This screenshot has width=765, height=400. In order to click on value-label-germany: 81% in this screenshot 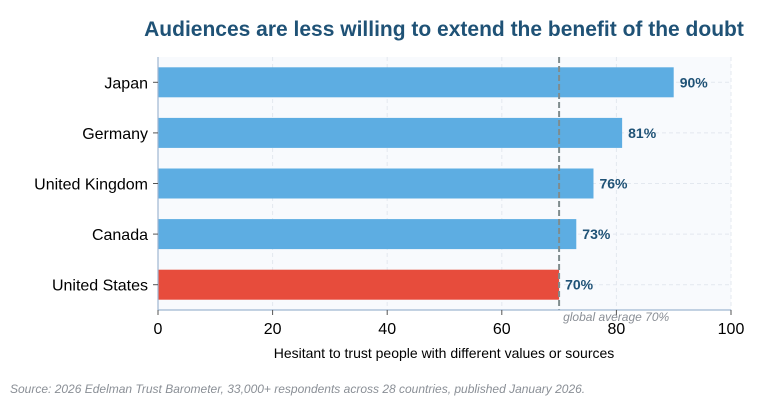, I will do `click(642, 133)`.